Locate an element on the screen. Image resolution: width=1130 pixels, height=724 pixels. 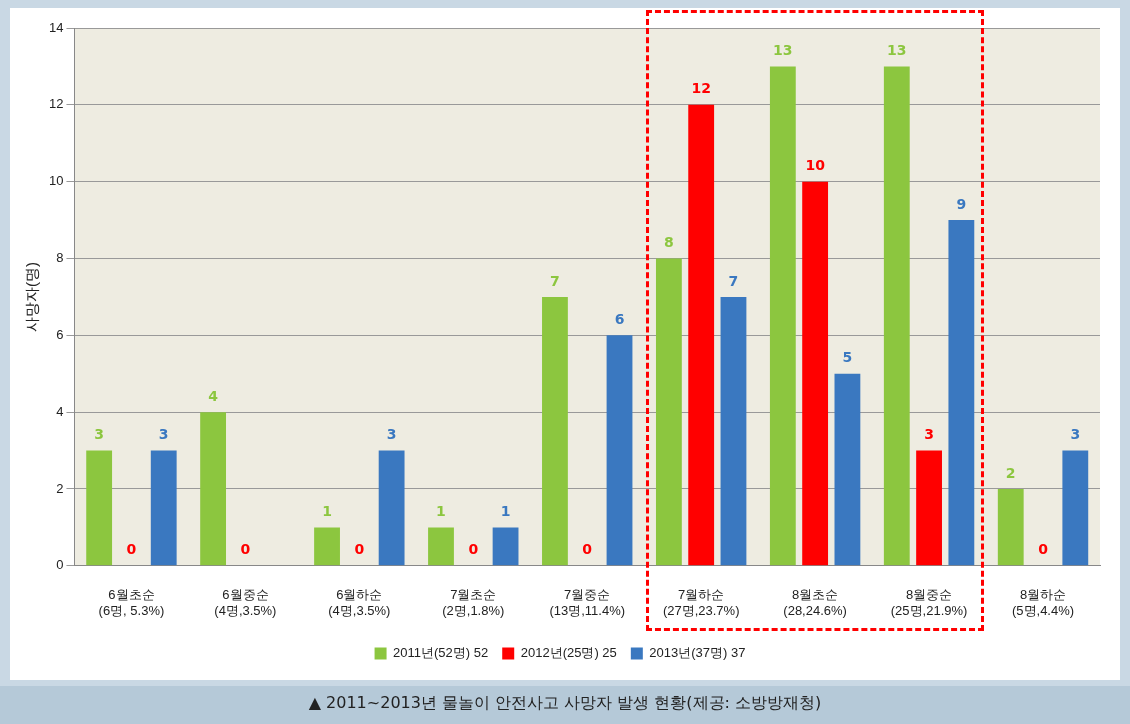
x-tick-label: 6월중순 (4명,3.5%) is located at coordinates (245, 602).